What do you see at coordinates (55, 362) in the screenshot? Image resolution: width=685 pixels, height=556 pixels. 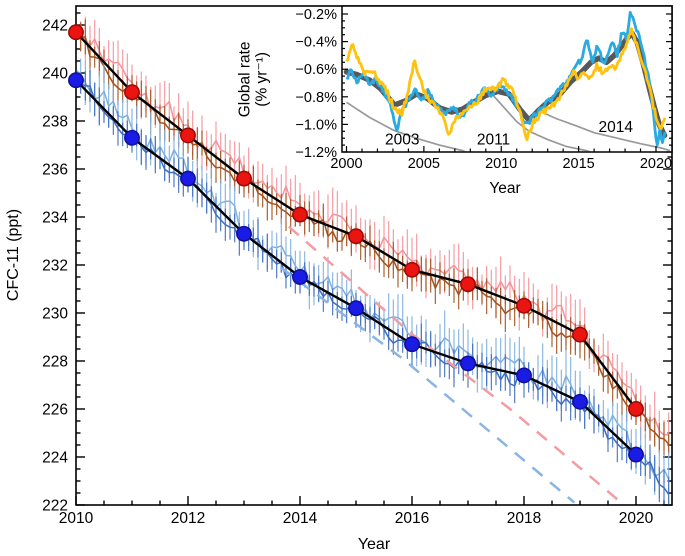 I see `main-ytick-label: 228` at bounding box center [55, 362].